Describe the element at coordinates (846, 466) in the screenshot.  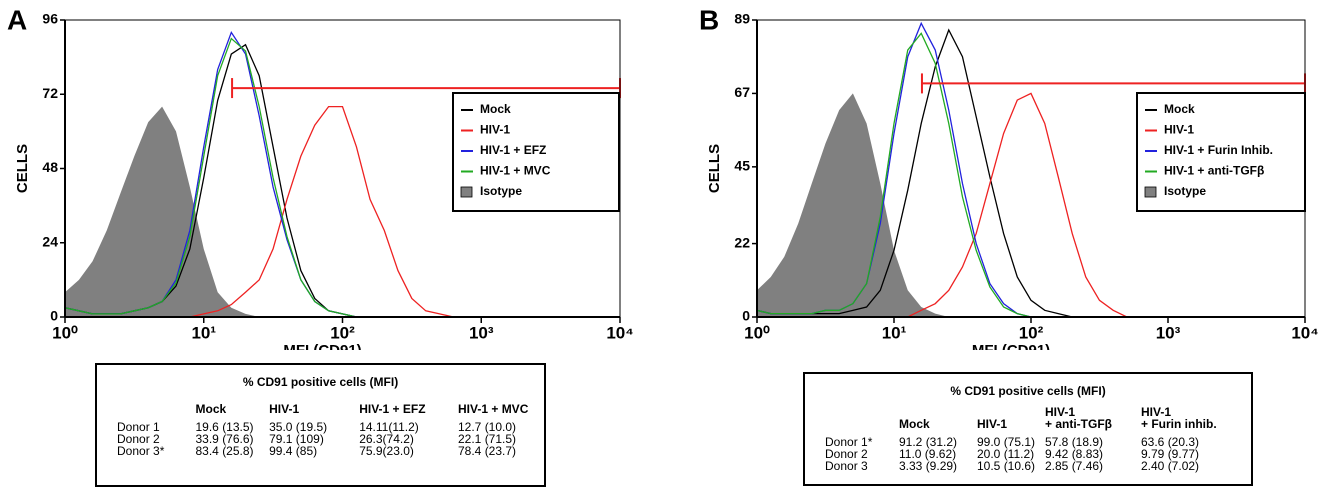
I see `row-label: Donor 3` at that location.